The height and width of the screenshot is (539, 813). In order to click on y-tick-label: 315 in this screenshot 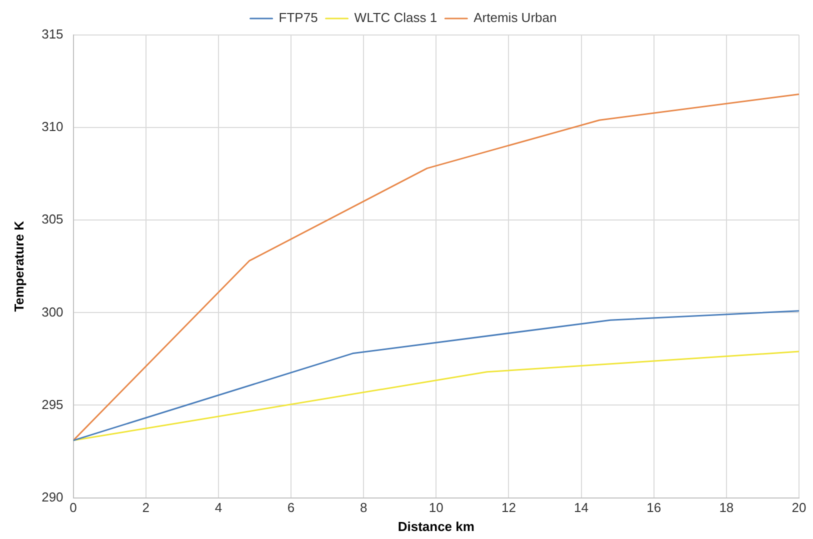, I will do `click(53, 34)`.